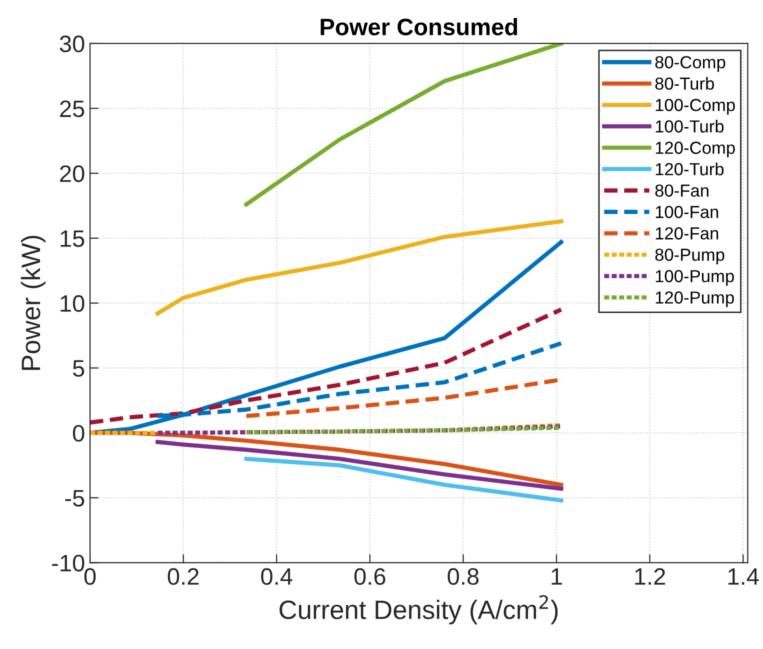 The image size is (763, 649). I want to click on x-tick-label: 0.6, so click(370, 576).